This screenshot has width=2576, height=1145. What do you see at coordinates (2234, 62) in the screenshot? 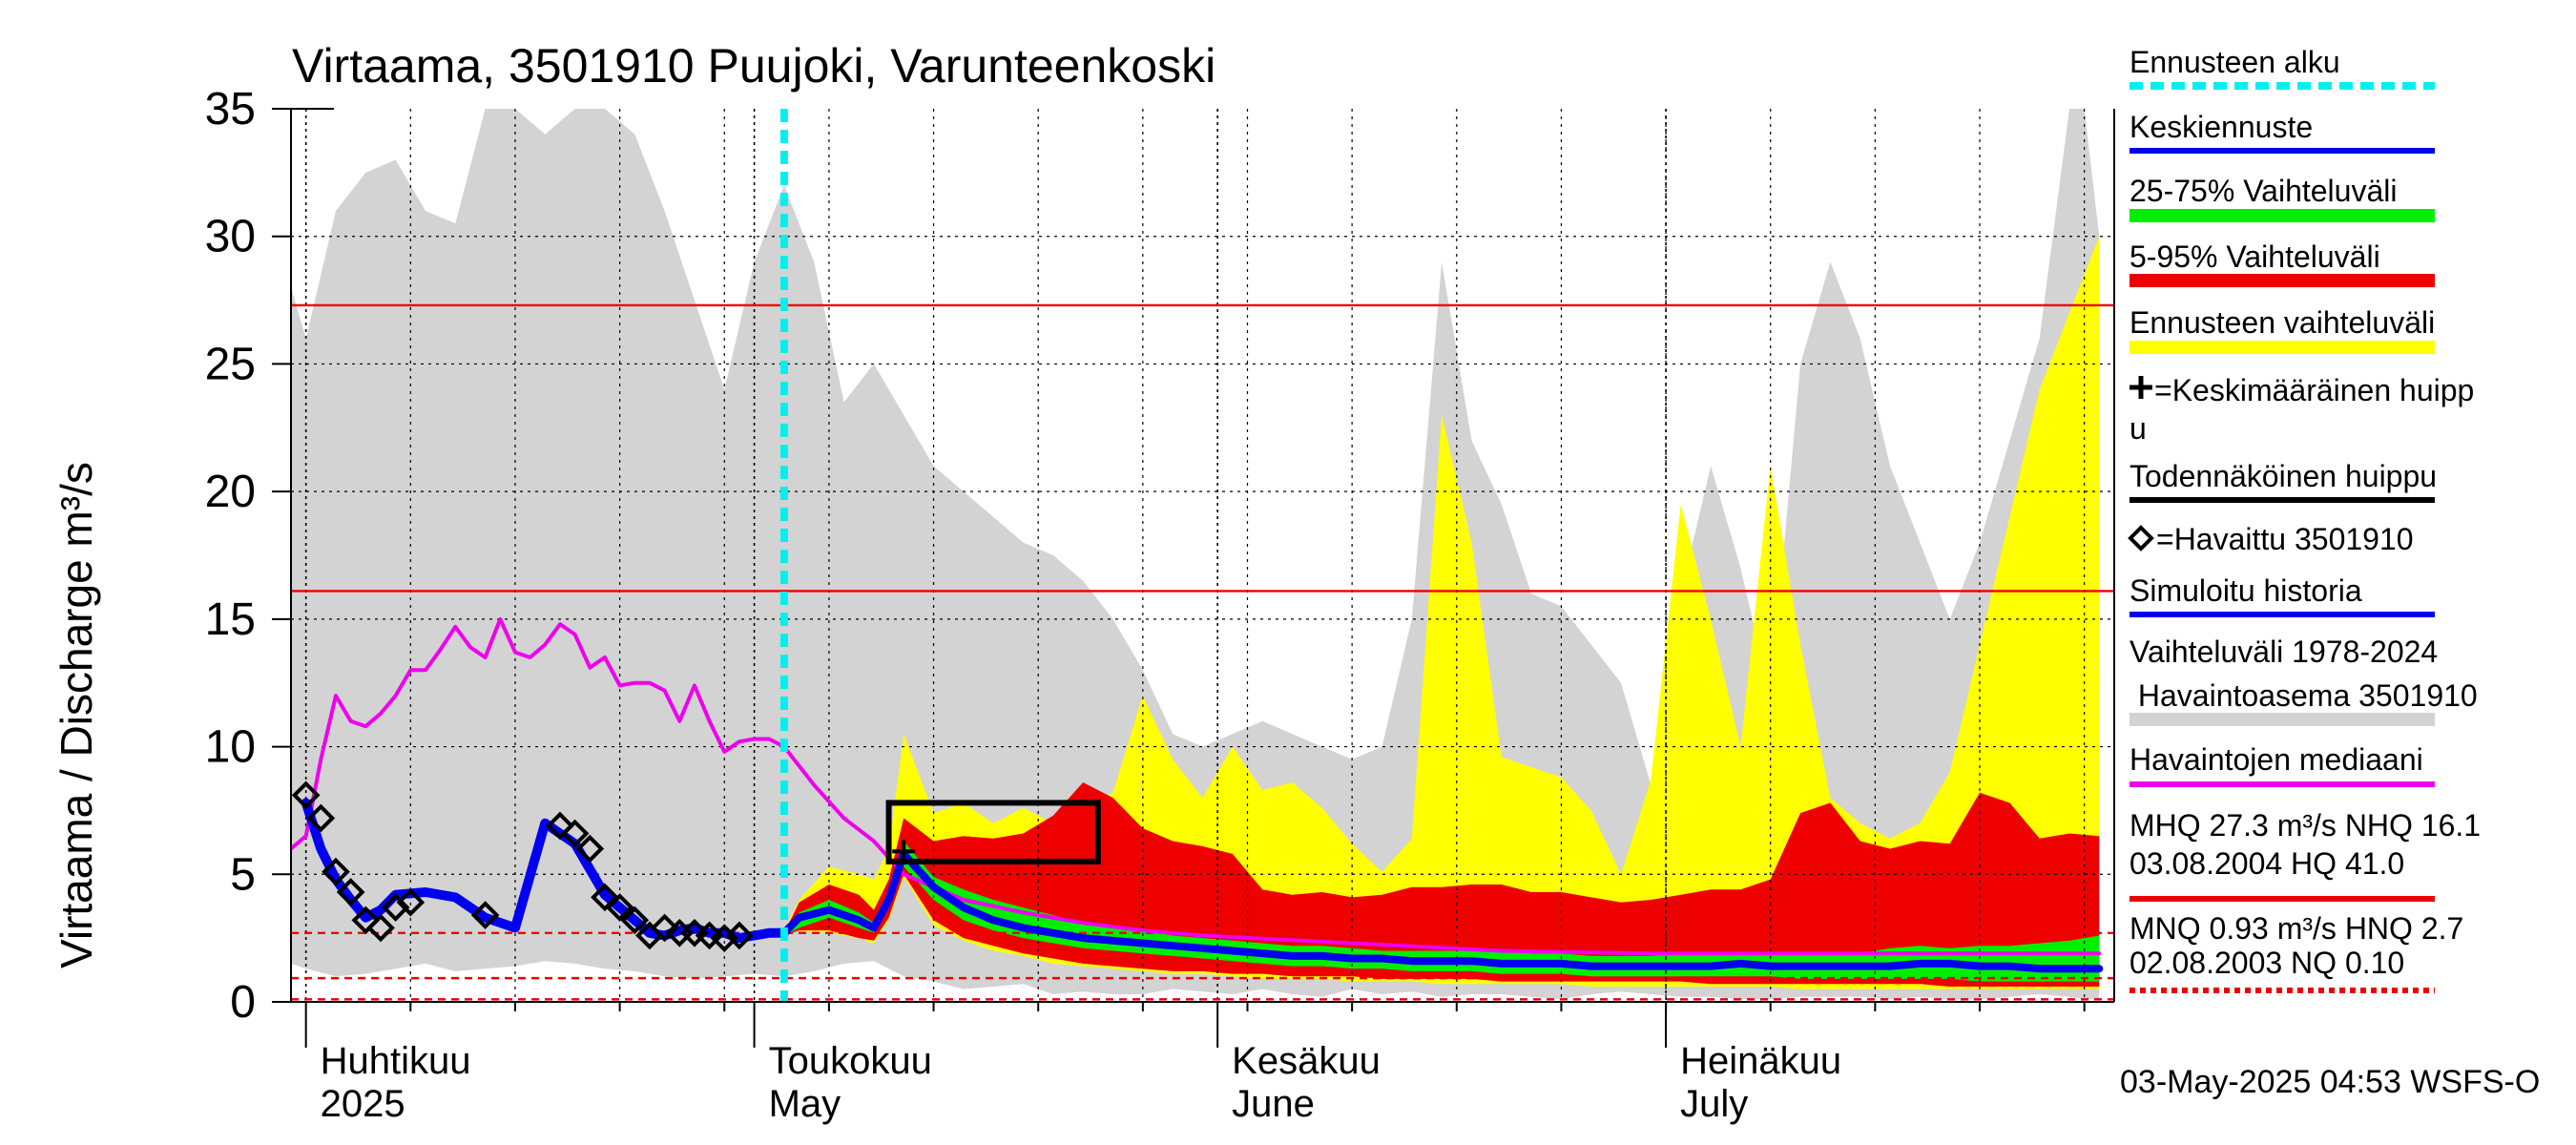
I see `legend-label: Ennusteen alku` at bounding box center [2234, 62].